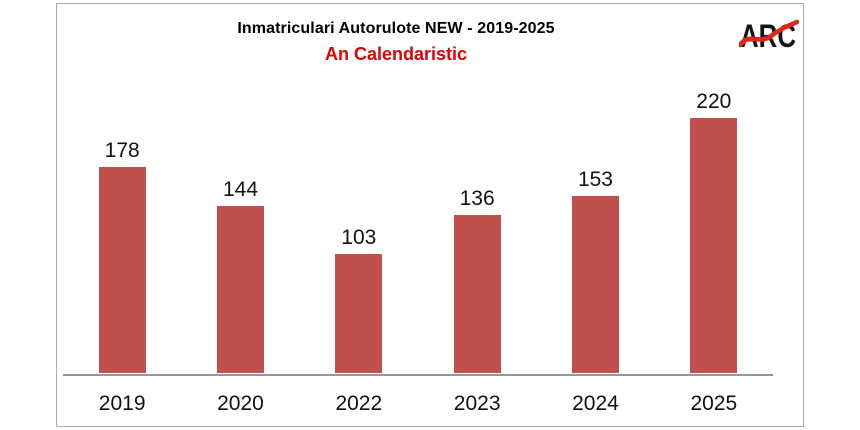 The width and height of the screenshot is (860, 430). What do you see at coordinates (396, 54) in the screenshot?
I see `chart-subtitle: An Calendaristic` at bounding box center [396, 54].